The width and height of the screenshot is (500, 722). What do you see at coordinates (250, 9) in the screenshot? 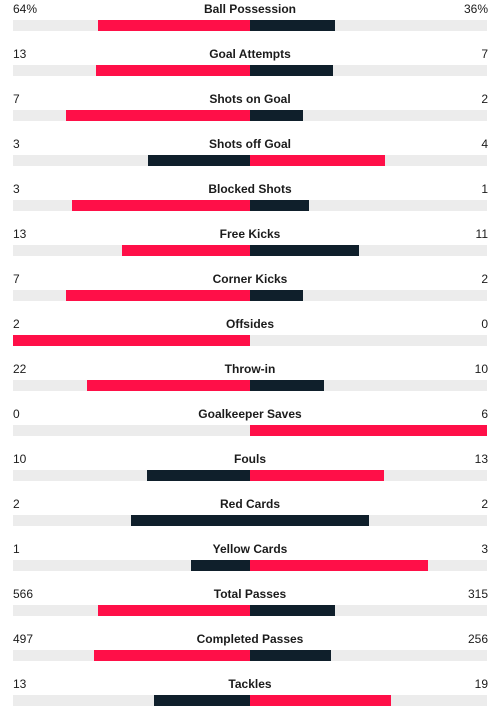
I see `stat-label: Ball Possession` at bounding box center [250, 9].